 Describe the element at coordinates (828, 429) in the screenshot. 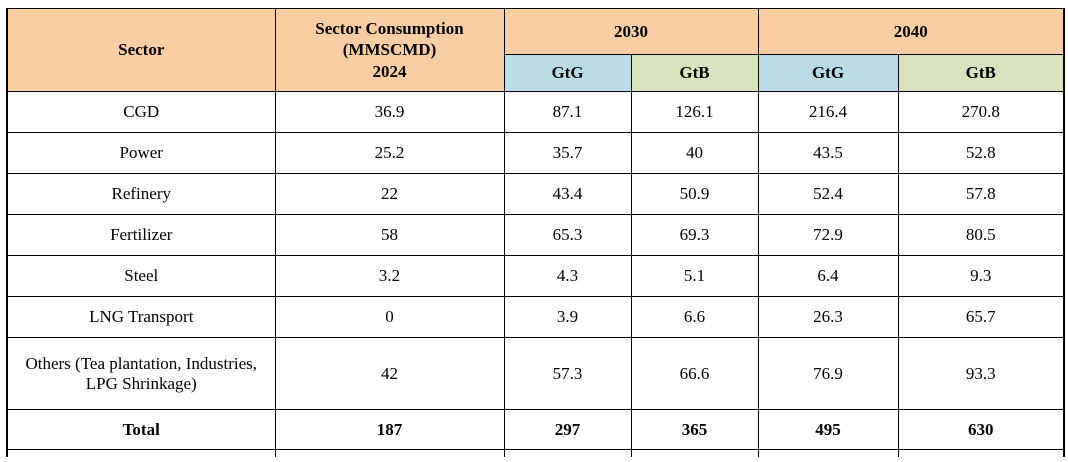

I see `total-gtg-2040-cell: 495` at that location.